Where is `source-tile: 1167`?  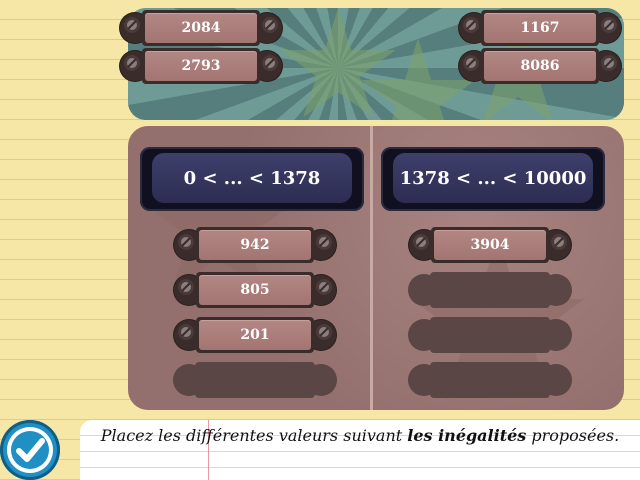 source-tile: 1167 is located at coordinates (540, 28).